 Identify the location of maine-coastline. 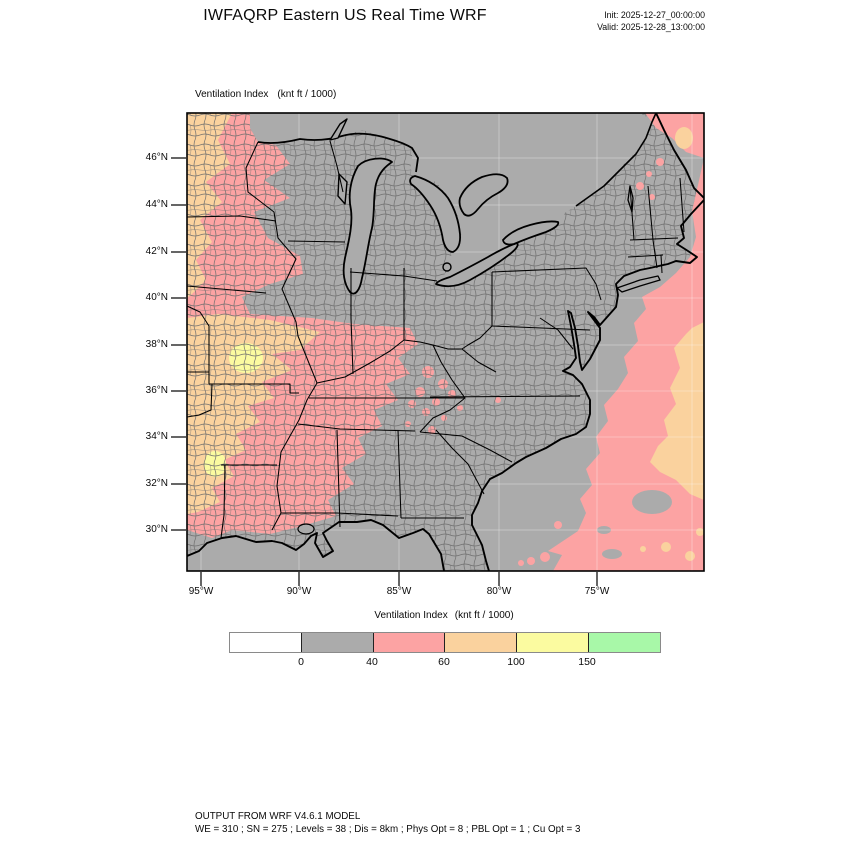
(679, 156).